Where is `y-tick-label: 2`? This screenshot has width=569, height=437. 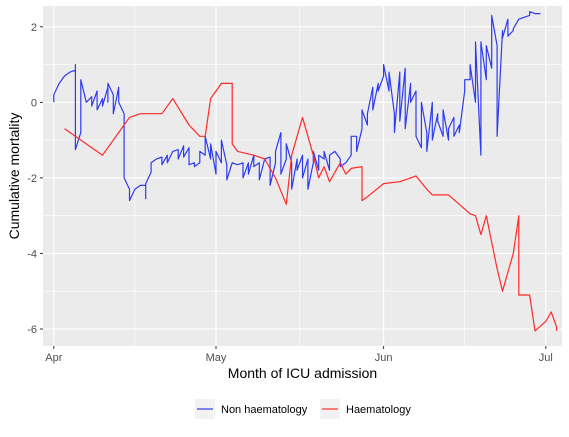 y-tick-label: 2 is located at coordinates (34, 28).